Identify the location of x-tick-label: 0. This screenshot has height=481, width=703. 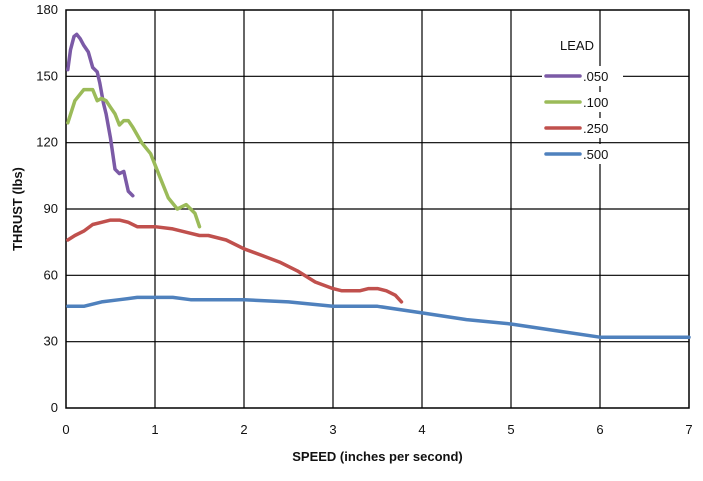
(65, 429).